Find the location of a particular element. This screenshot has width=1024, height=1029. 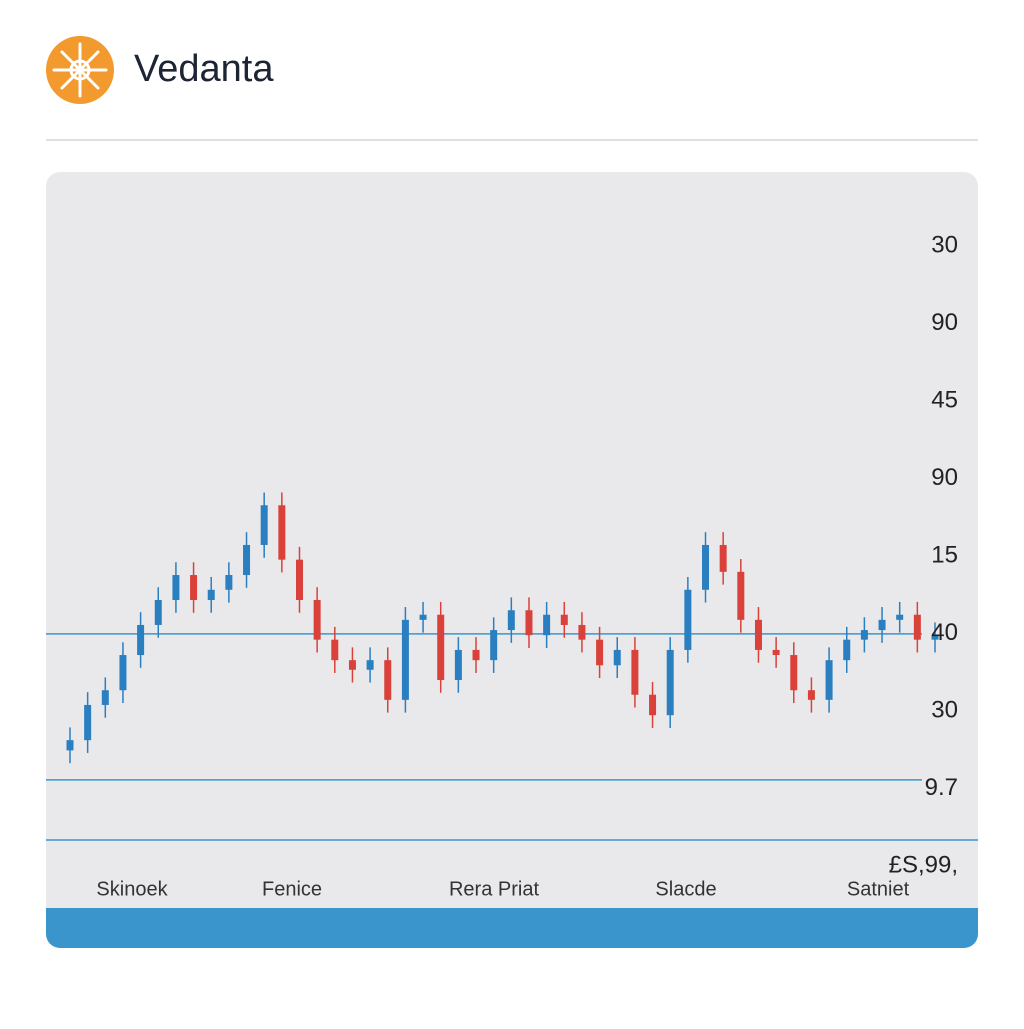

x-label: Fenice is located at coordinates (292, 889).